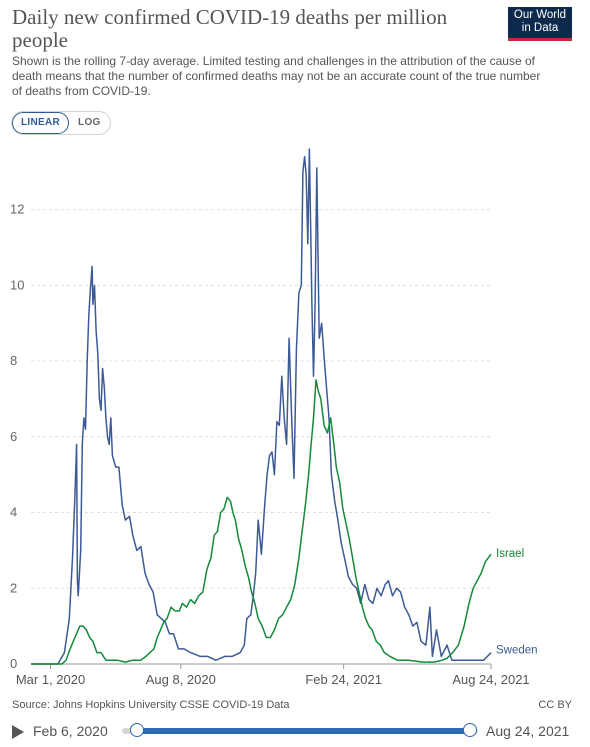 Image resolution: width=590 pixels, height=747 pixels. What do you see at coordinates (343, 679) in the screenshot?
I see `x-tick-label: Feb 24, 2021` at bounding box center [343, 679].